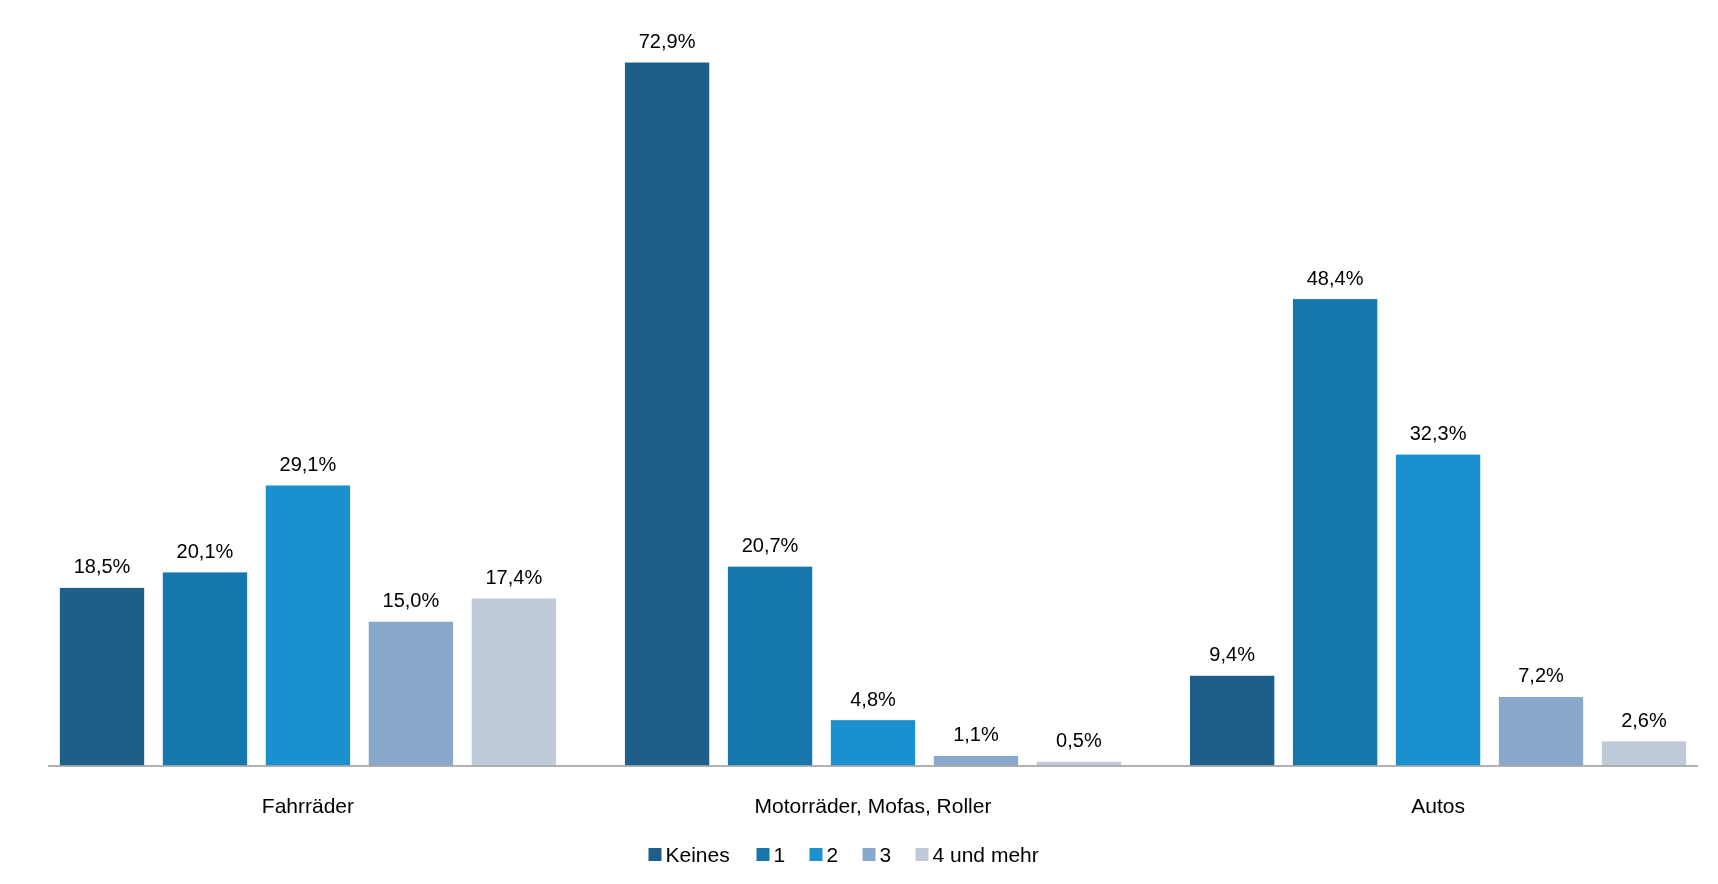  I want to click on data-label: 20,7%, so click(770, 545).